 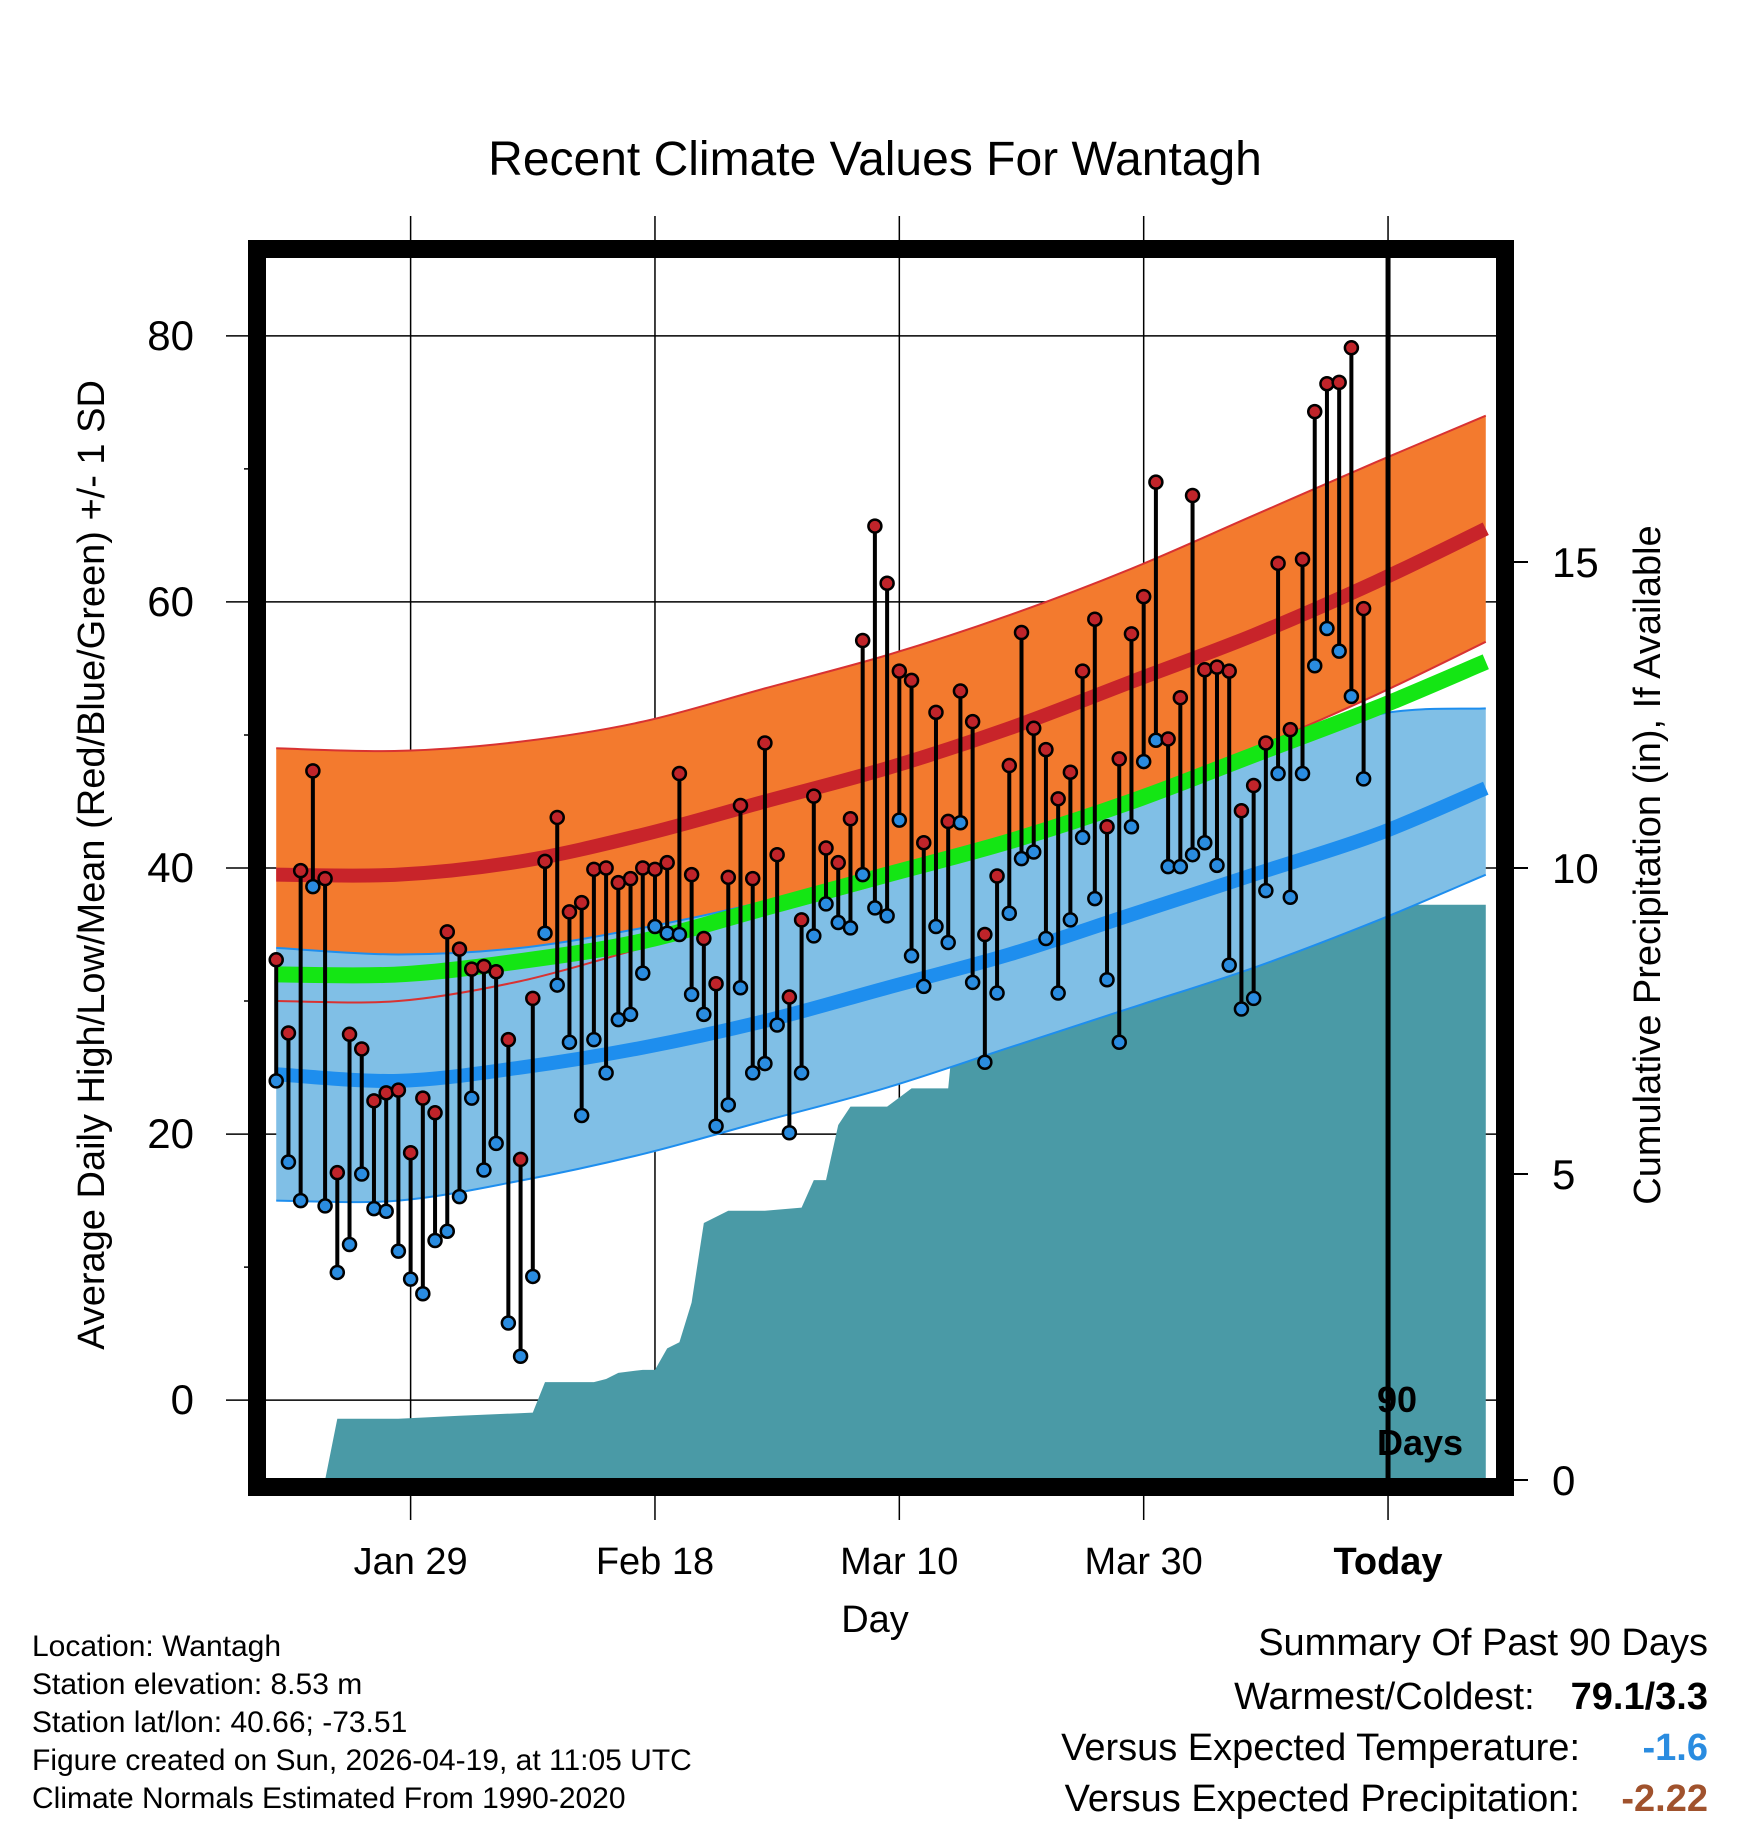 I want to click on summary-heading: Summary Of Past 90 Days, so click(x=1483, y=1643).